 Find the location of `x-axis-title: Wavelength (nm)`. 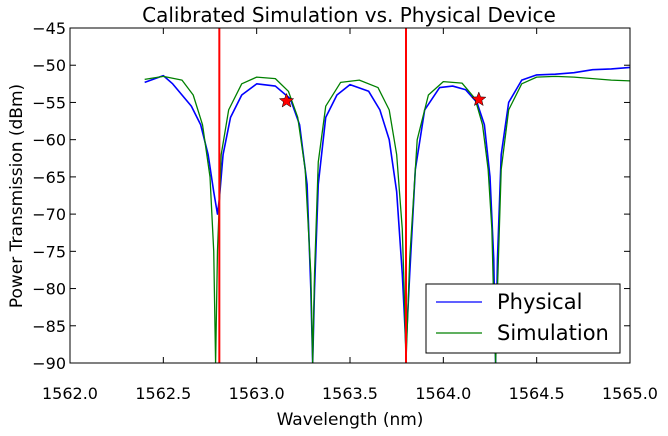

x-axis-title: Wavelength (nm) is located at coordinates (350, 420).